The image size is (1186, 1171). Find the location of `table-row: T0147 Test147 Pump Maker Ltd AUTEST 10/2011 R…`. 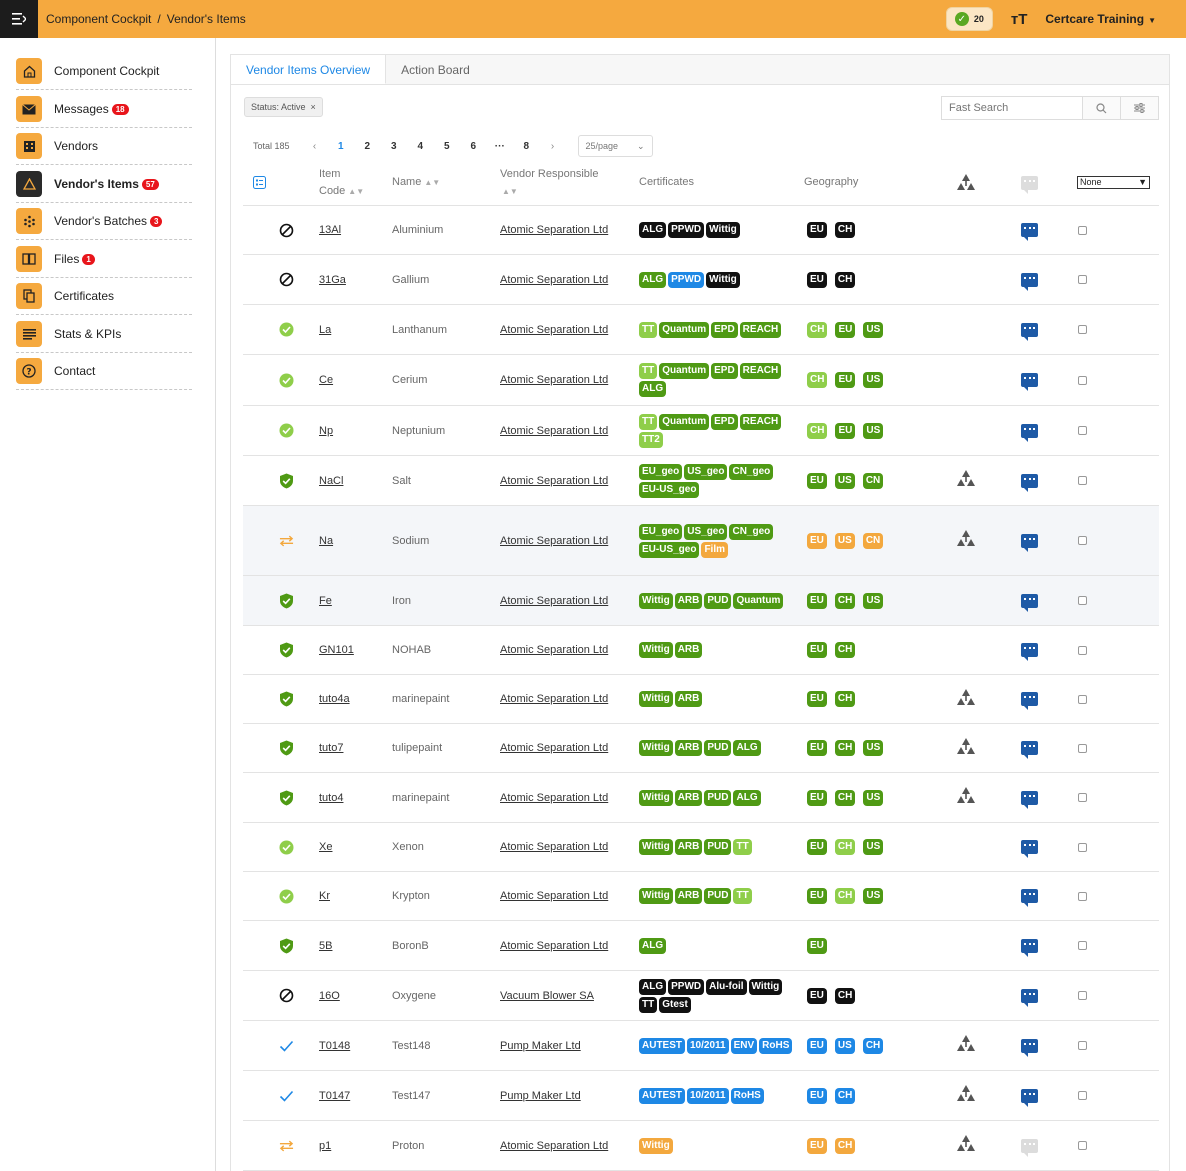

table-row: T0147 Test147 Pump Maker Ltd AUTEST 10/2011 R… is located at coordinates (701, 1096).